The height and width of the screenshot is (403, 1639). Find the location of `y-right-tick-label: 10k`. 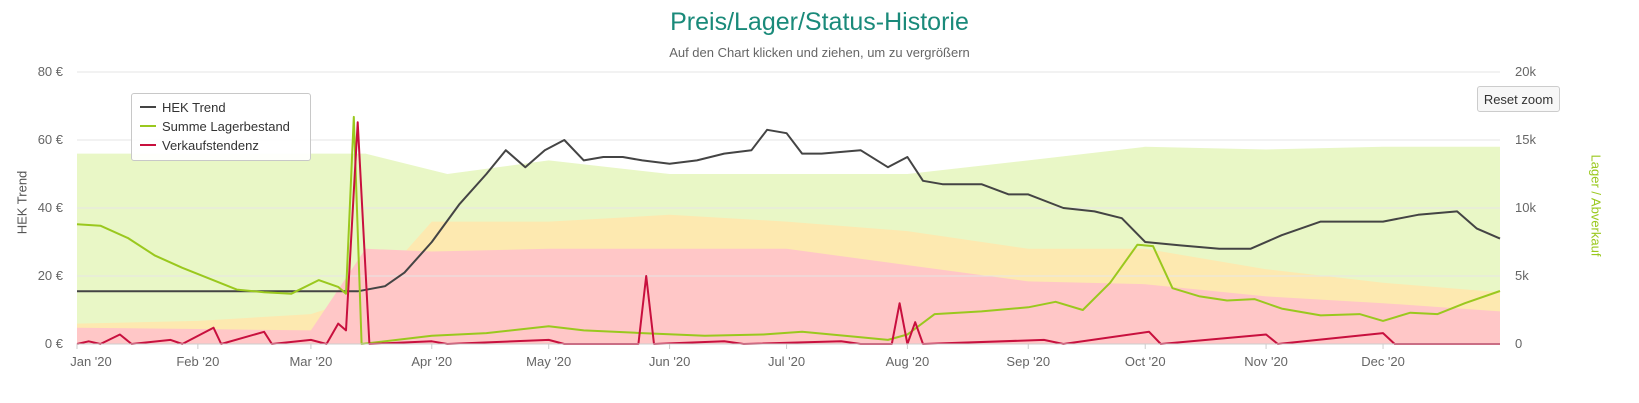

y-right-tick-label: 10k is located at coordinates (1525, 207).